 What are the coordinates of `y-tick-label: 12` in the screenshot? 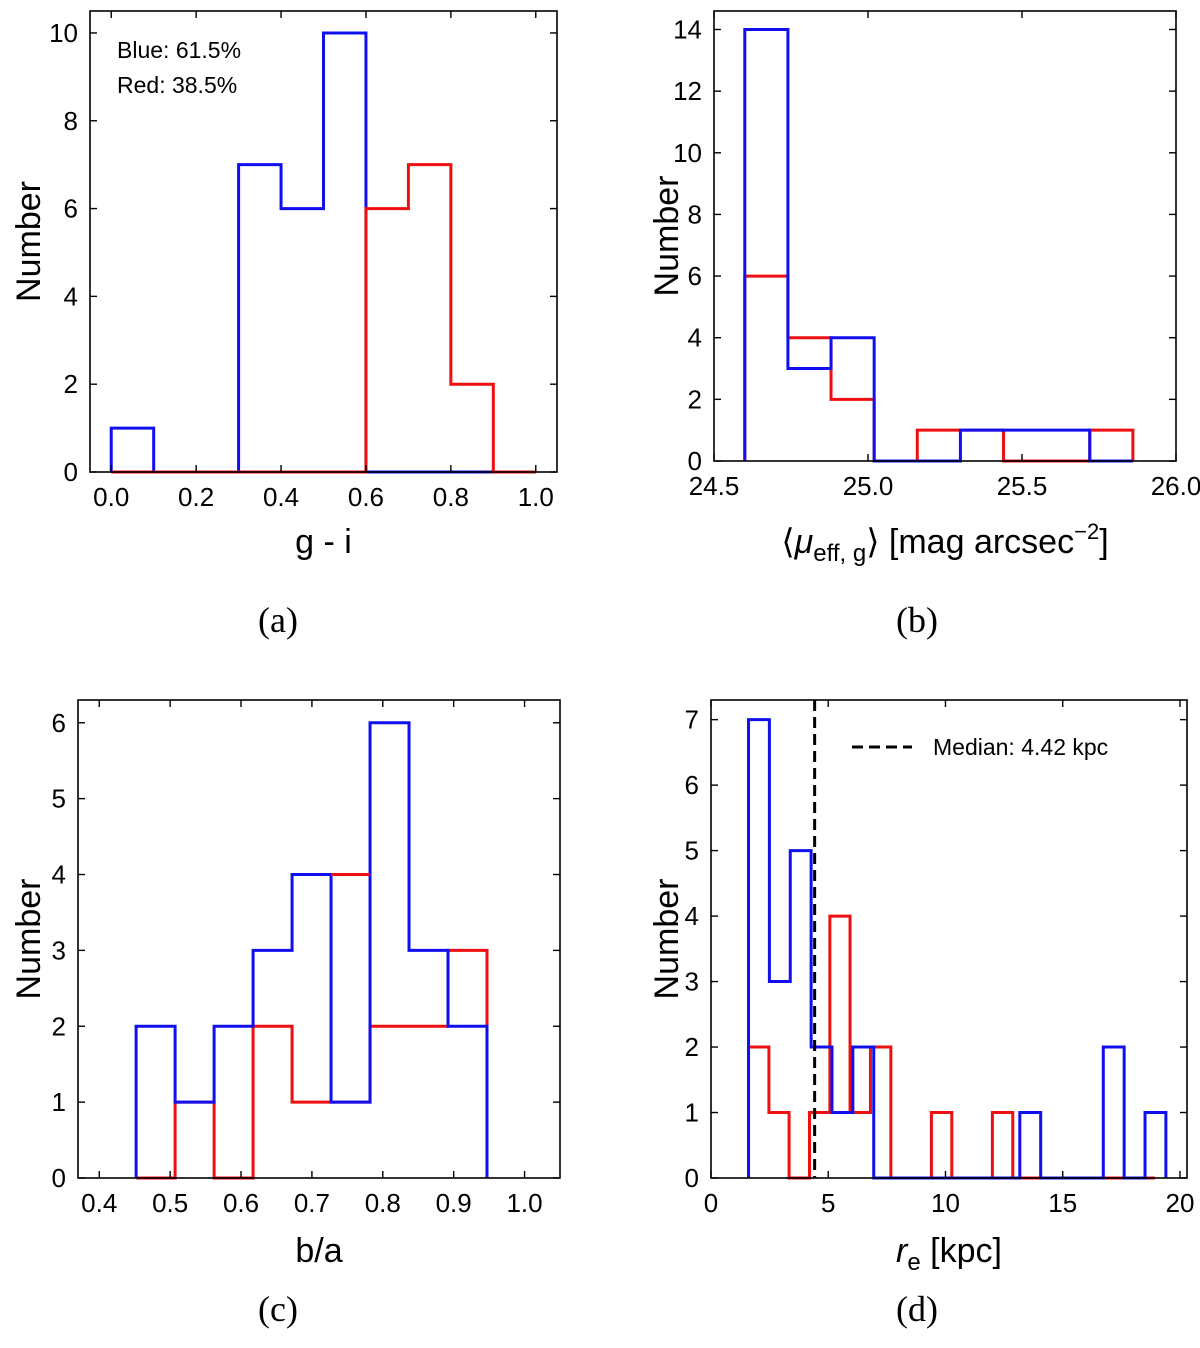 It's located at (687, 91).